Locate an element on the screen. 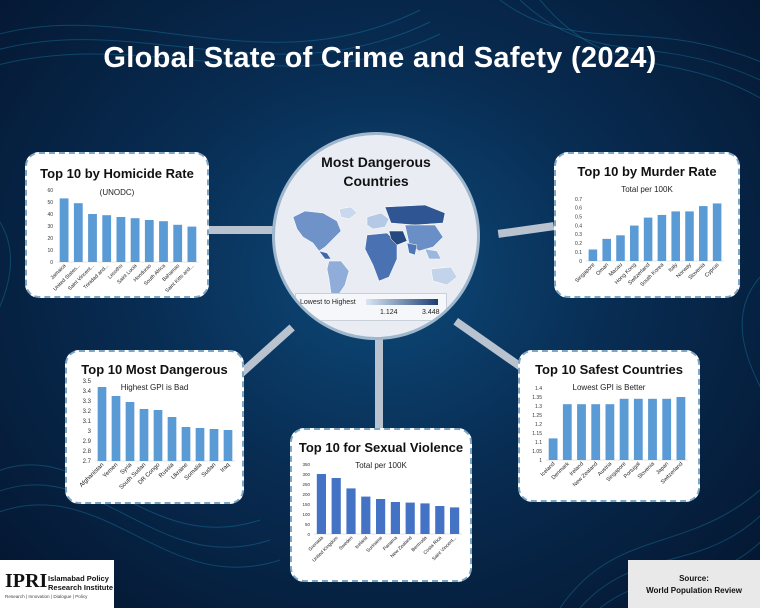 This screenshot has height=608, width=760. y-tick-label: 20 is located at coordinates (50, 239).